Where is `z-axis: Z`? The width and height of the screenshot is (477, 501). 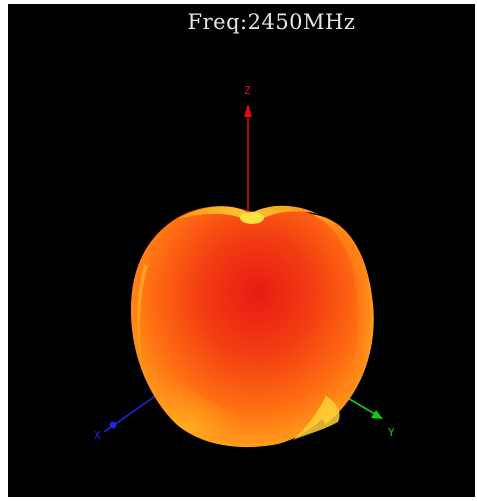
z-axis: Z is located at coordinates (248, 150).